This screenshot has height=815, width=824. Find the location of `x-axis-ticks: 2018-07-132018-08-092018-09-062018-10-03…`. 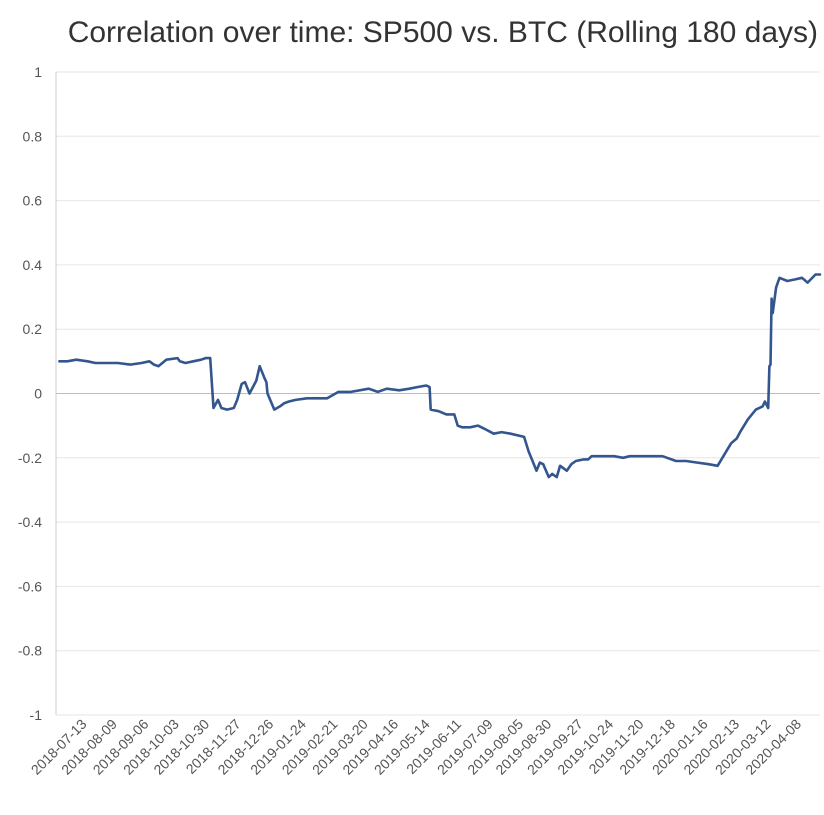

x-axis-ticks: 2018-07-132018-08-092018-09-062018-10-03… is located at coordinates (416, 747).